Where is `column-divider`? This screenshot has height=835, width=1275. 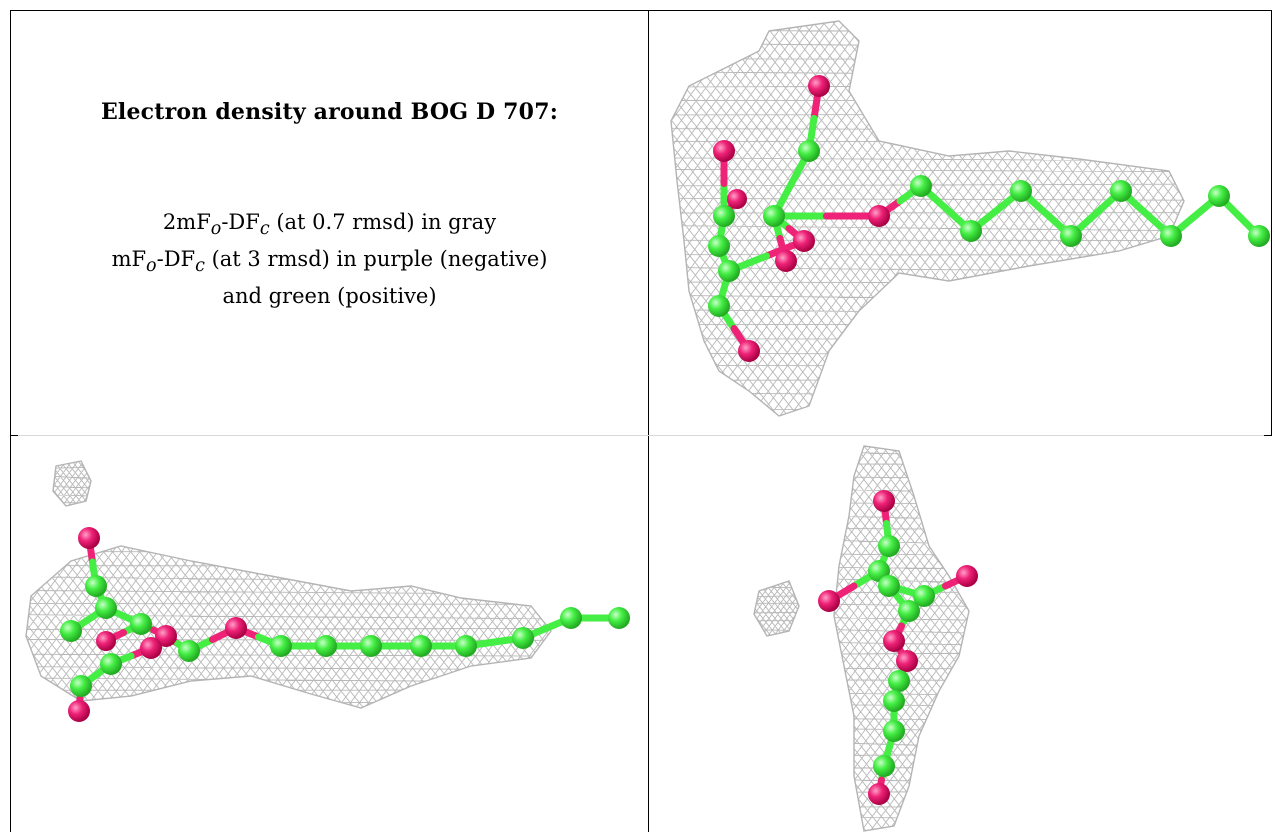 column-divider is located at coordinates (648, 421).